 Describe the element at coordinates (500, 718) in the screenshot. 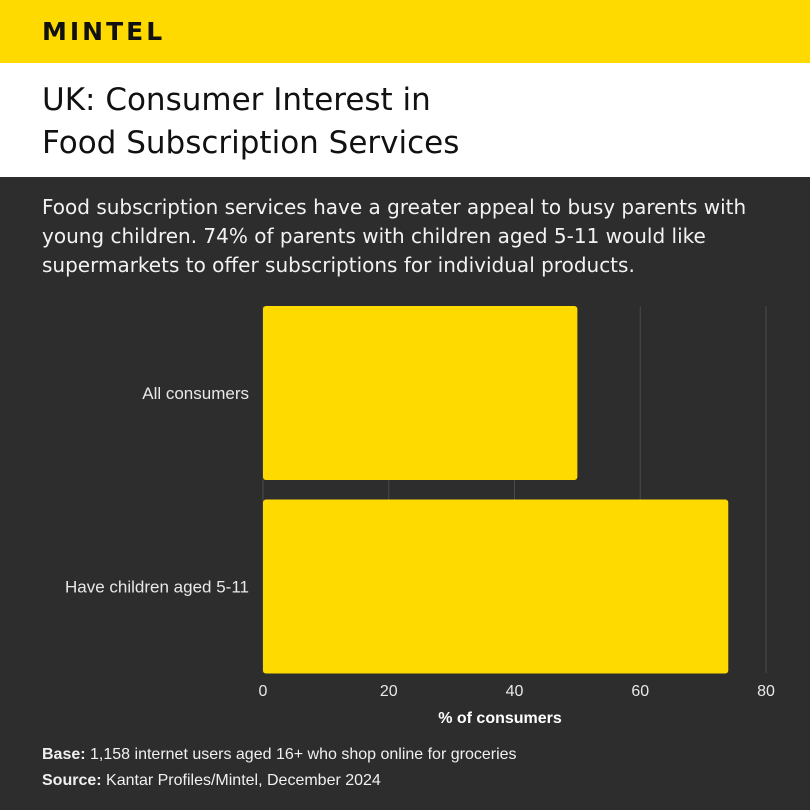

I see `x-axis-label: % of consumers` at that location.